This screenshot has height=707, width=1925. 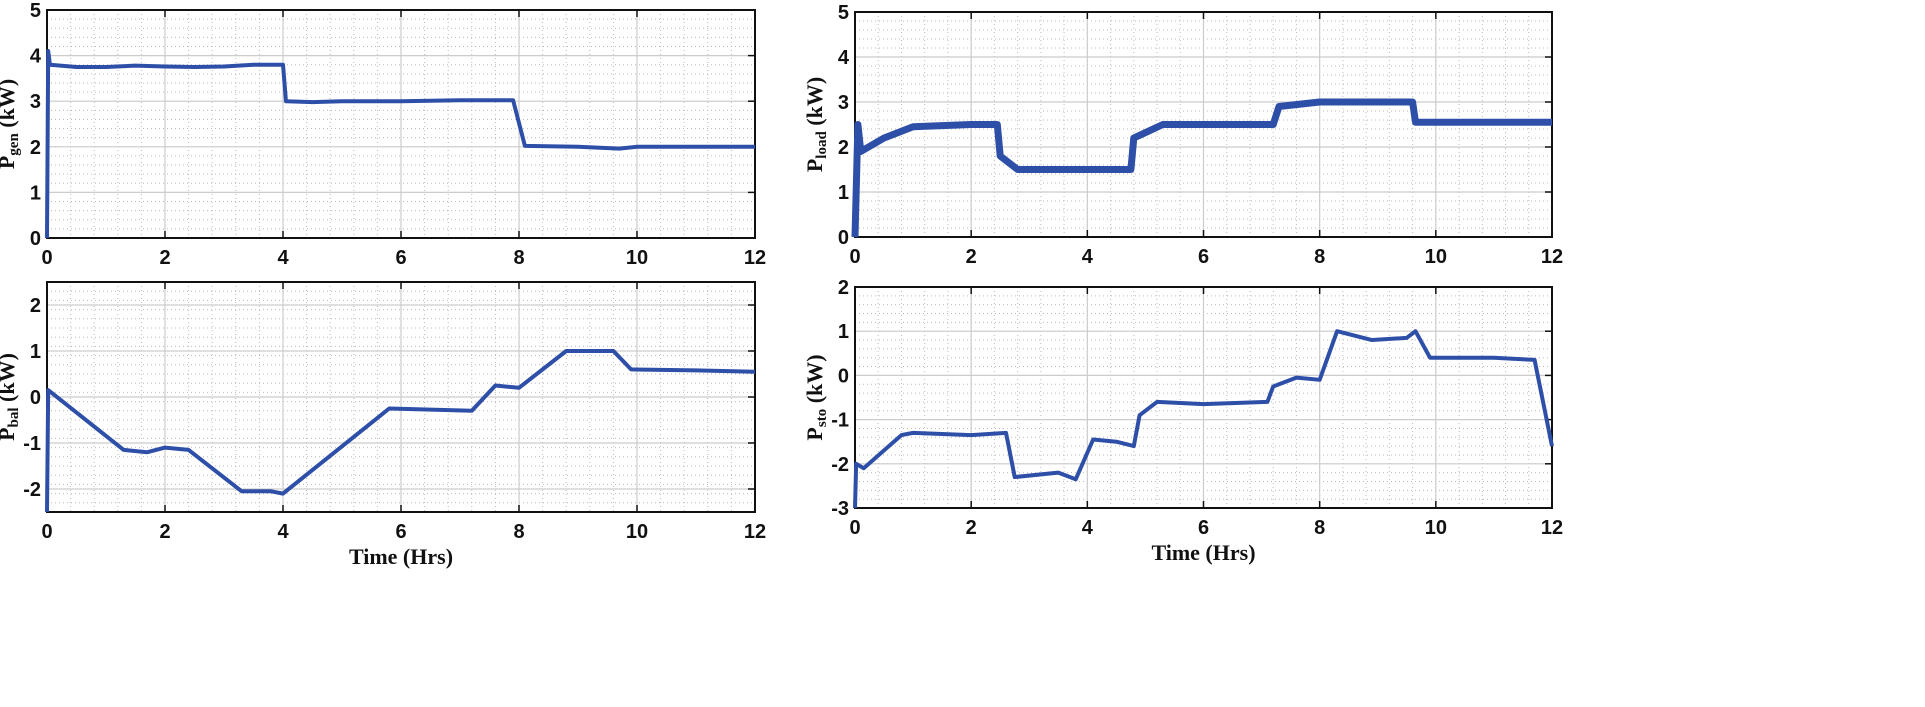 I want to click on y-axis-label: Pbal (kW), so click(x=11, y=397).